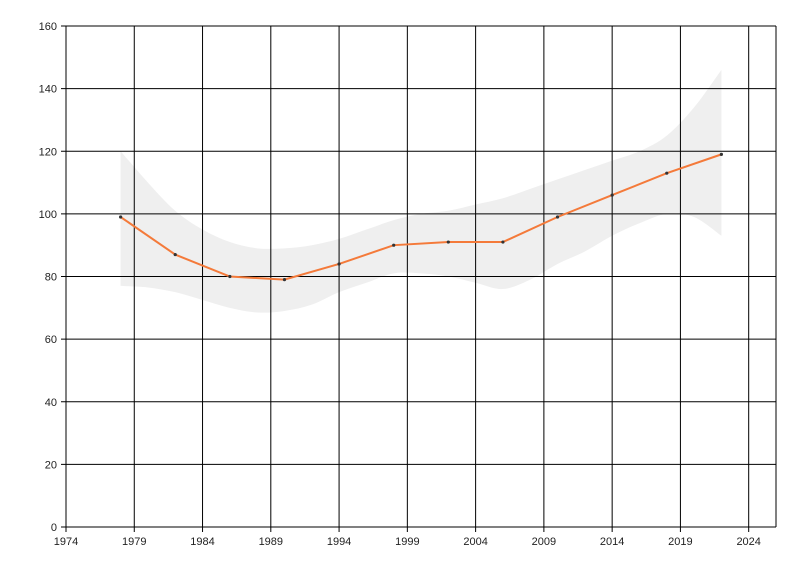 The height and width of the screenshot is (576, 800). I want to click on x-tick-label: 1999, so click(407, 542).